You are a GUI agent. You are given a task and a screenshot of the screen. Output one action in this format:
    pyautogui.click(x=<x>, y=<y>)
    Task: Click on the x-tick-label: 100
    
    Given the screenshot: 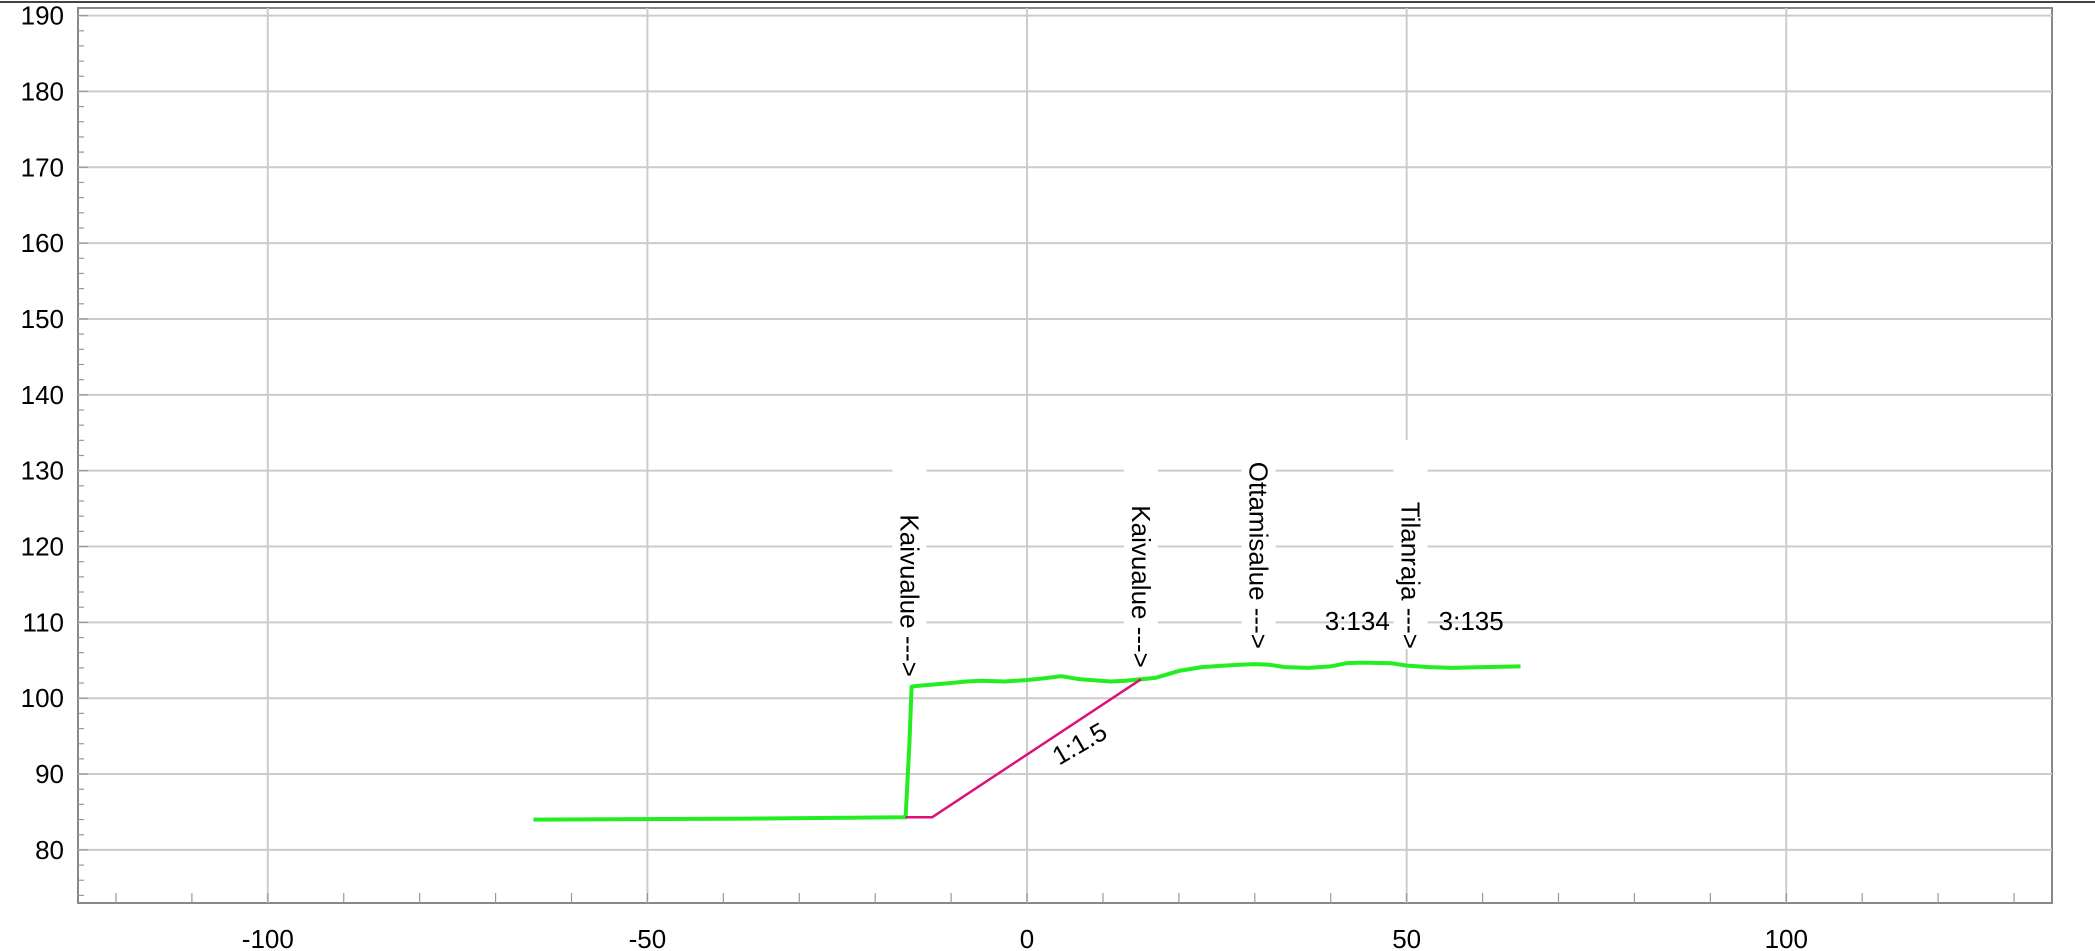 What is the action you would take?
    pyautogui.click(x=1786, y=937)
    